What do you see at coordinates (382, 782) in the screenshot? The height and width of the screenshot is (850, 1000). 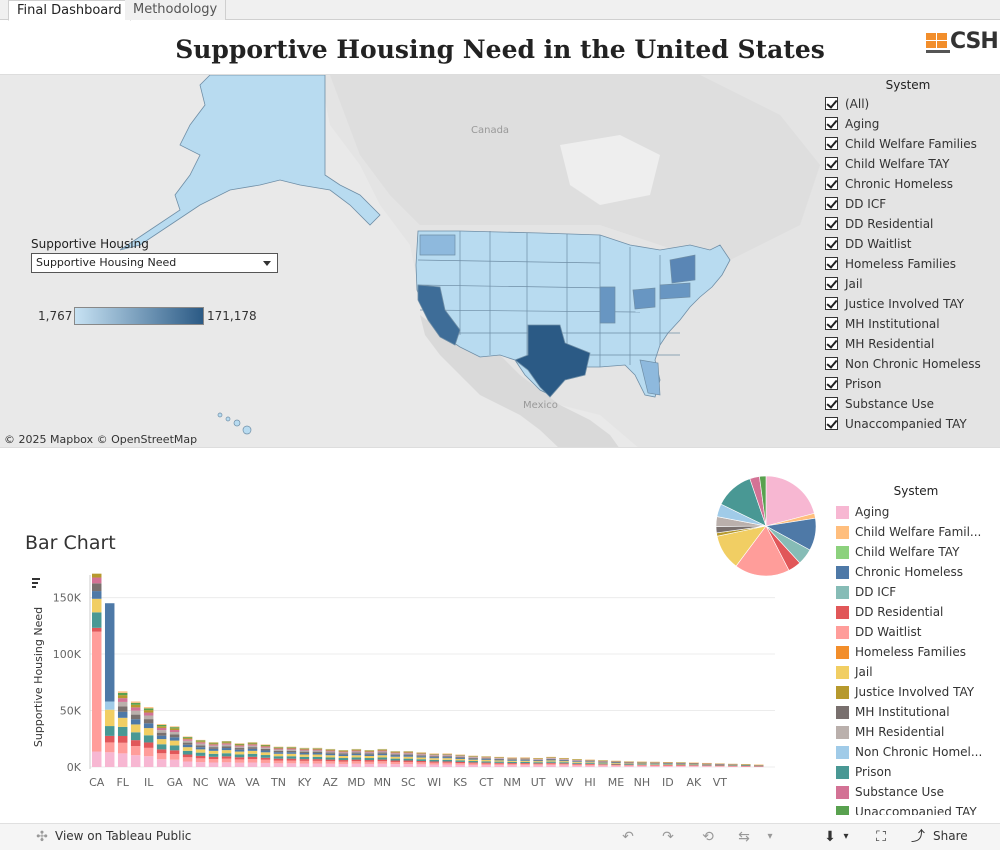 I see `x-tick-label: MN` at bounding box center [382, 782].